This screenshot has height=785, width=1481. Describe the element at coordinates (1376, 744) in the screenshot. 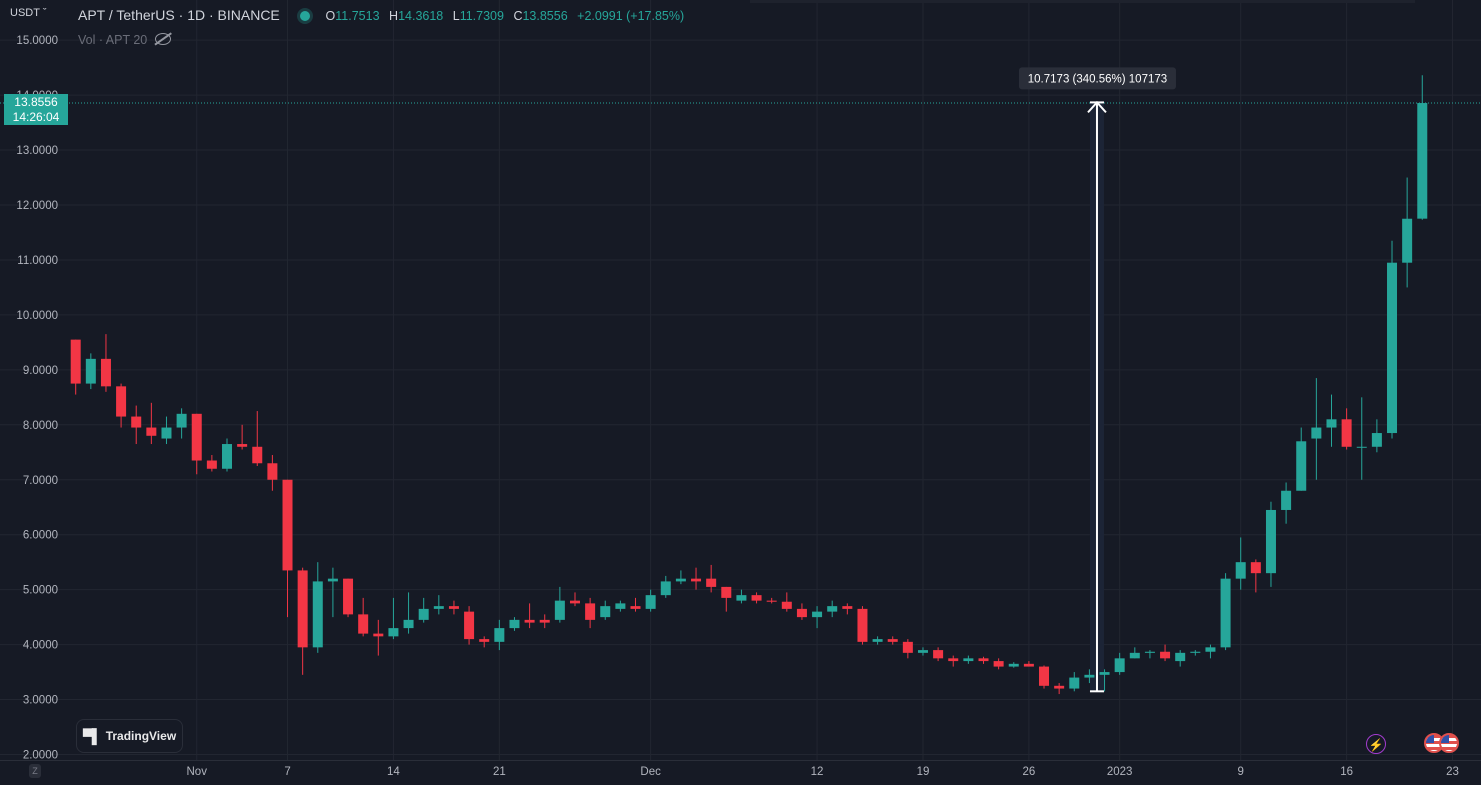

I see `lightning-icon: ⚡` at that location.